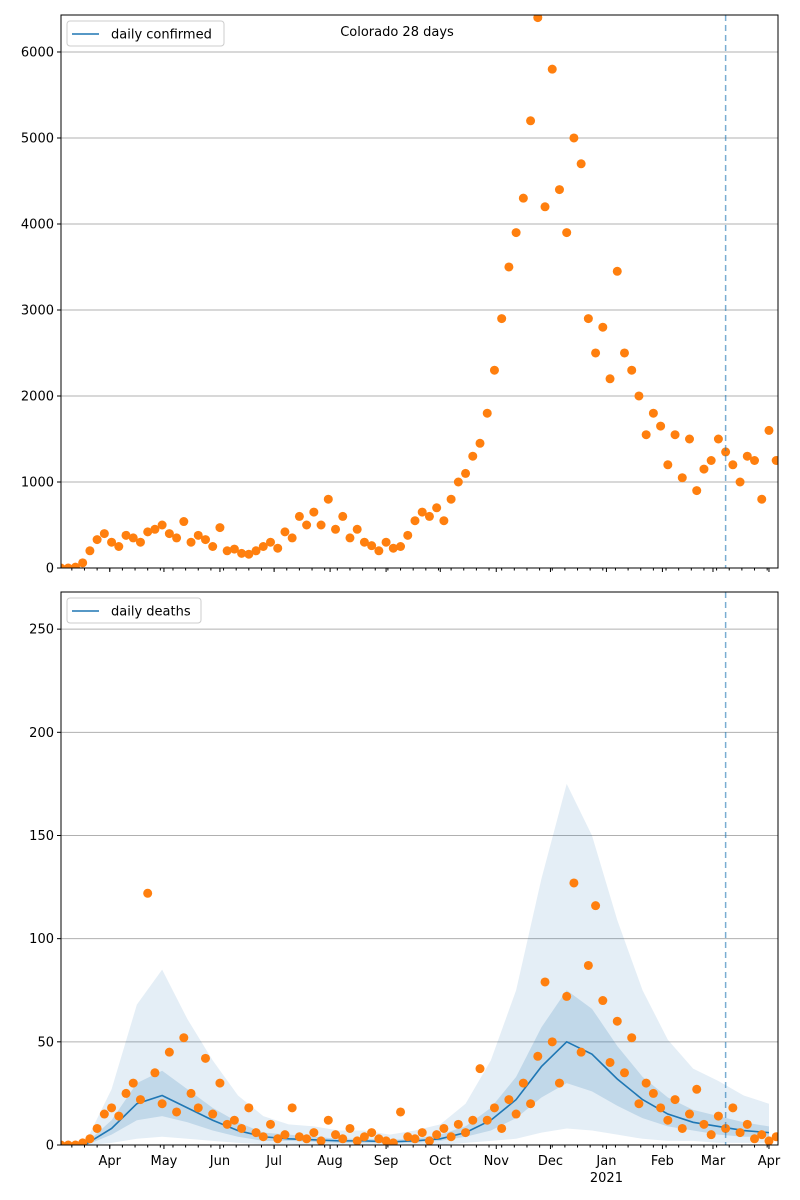  What do you see at coordinates (397, 32) in the screenshot?
I see `chart-title: Colorado 28 days` at bounding box center [397, 32].